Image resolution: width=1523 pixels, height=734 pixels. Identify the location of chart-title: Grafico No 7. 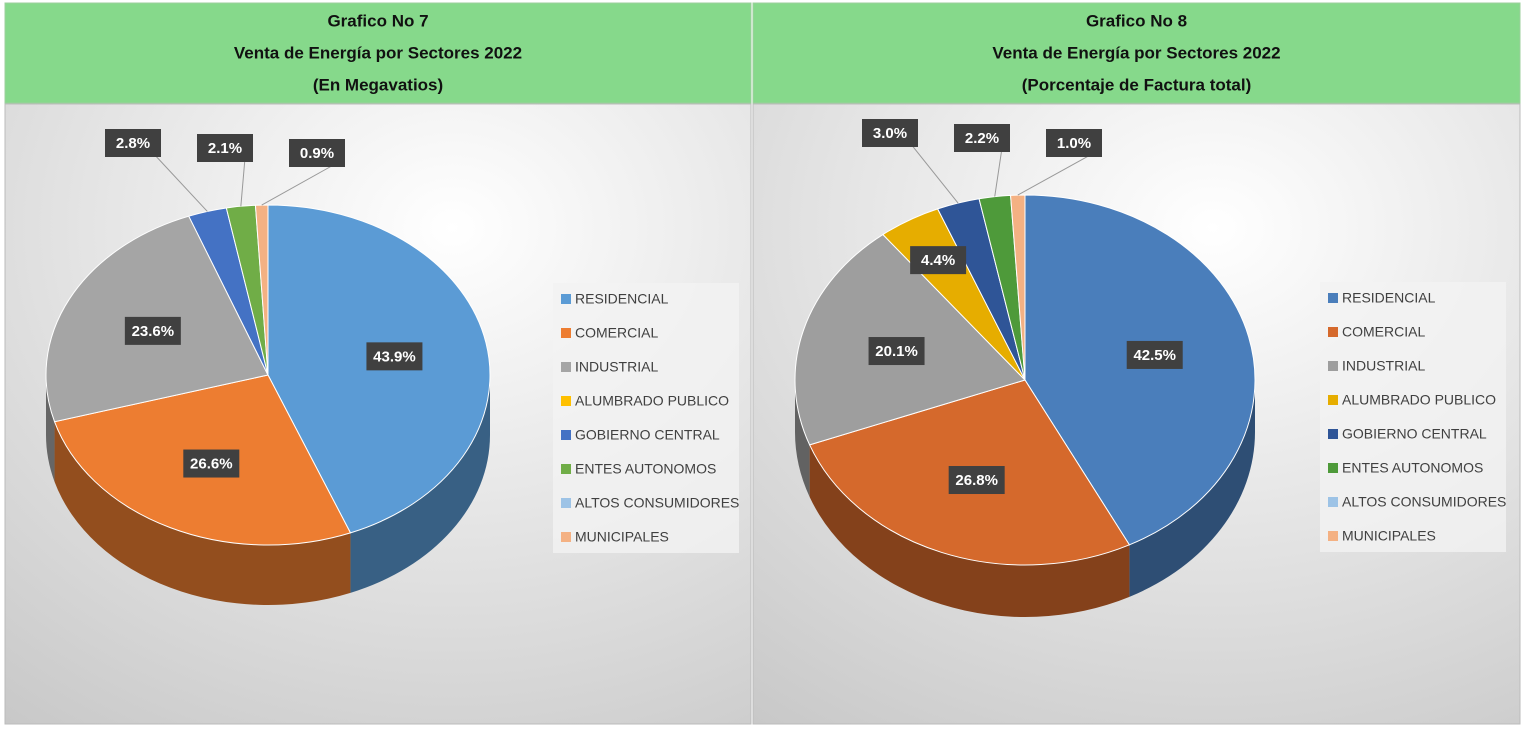
(377, 20).